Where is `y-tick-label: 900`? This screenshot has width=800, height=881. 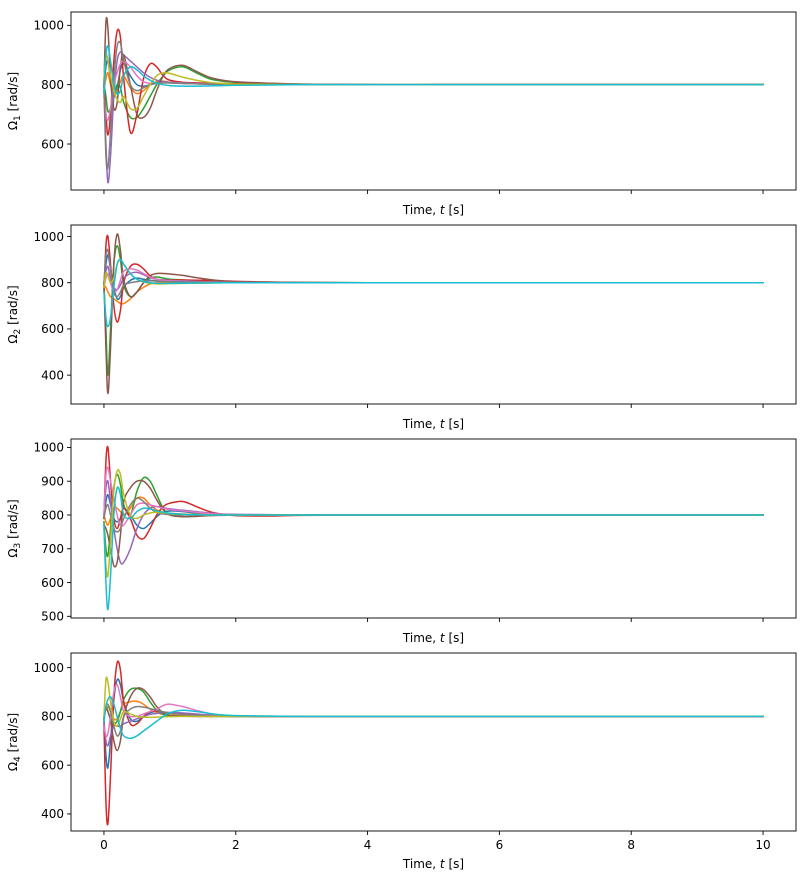
y-tick-label: 900 is located at coordinates (52, 482).